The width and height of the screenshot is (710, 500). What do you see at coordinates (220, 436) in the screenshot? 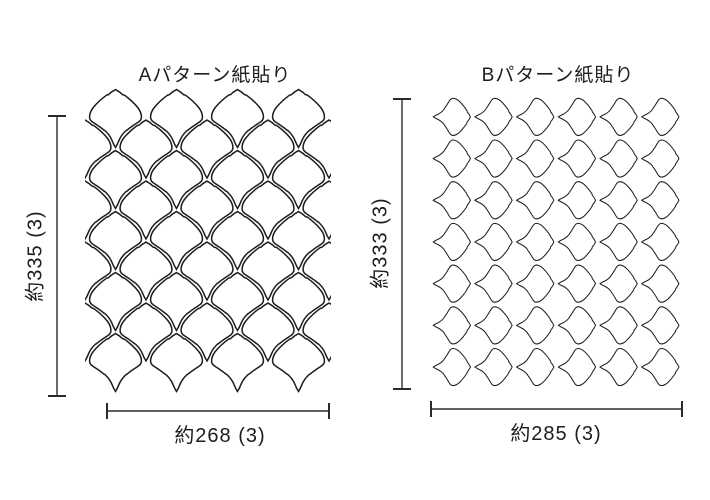
I see `diagram-a-width-dimension-label: 約268 (3)` at bounding box center [220, 436].